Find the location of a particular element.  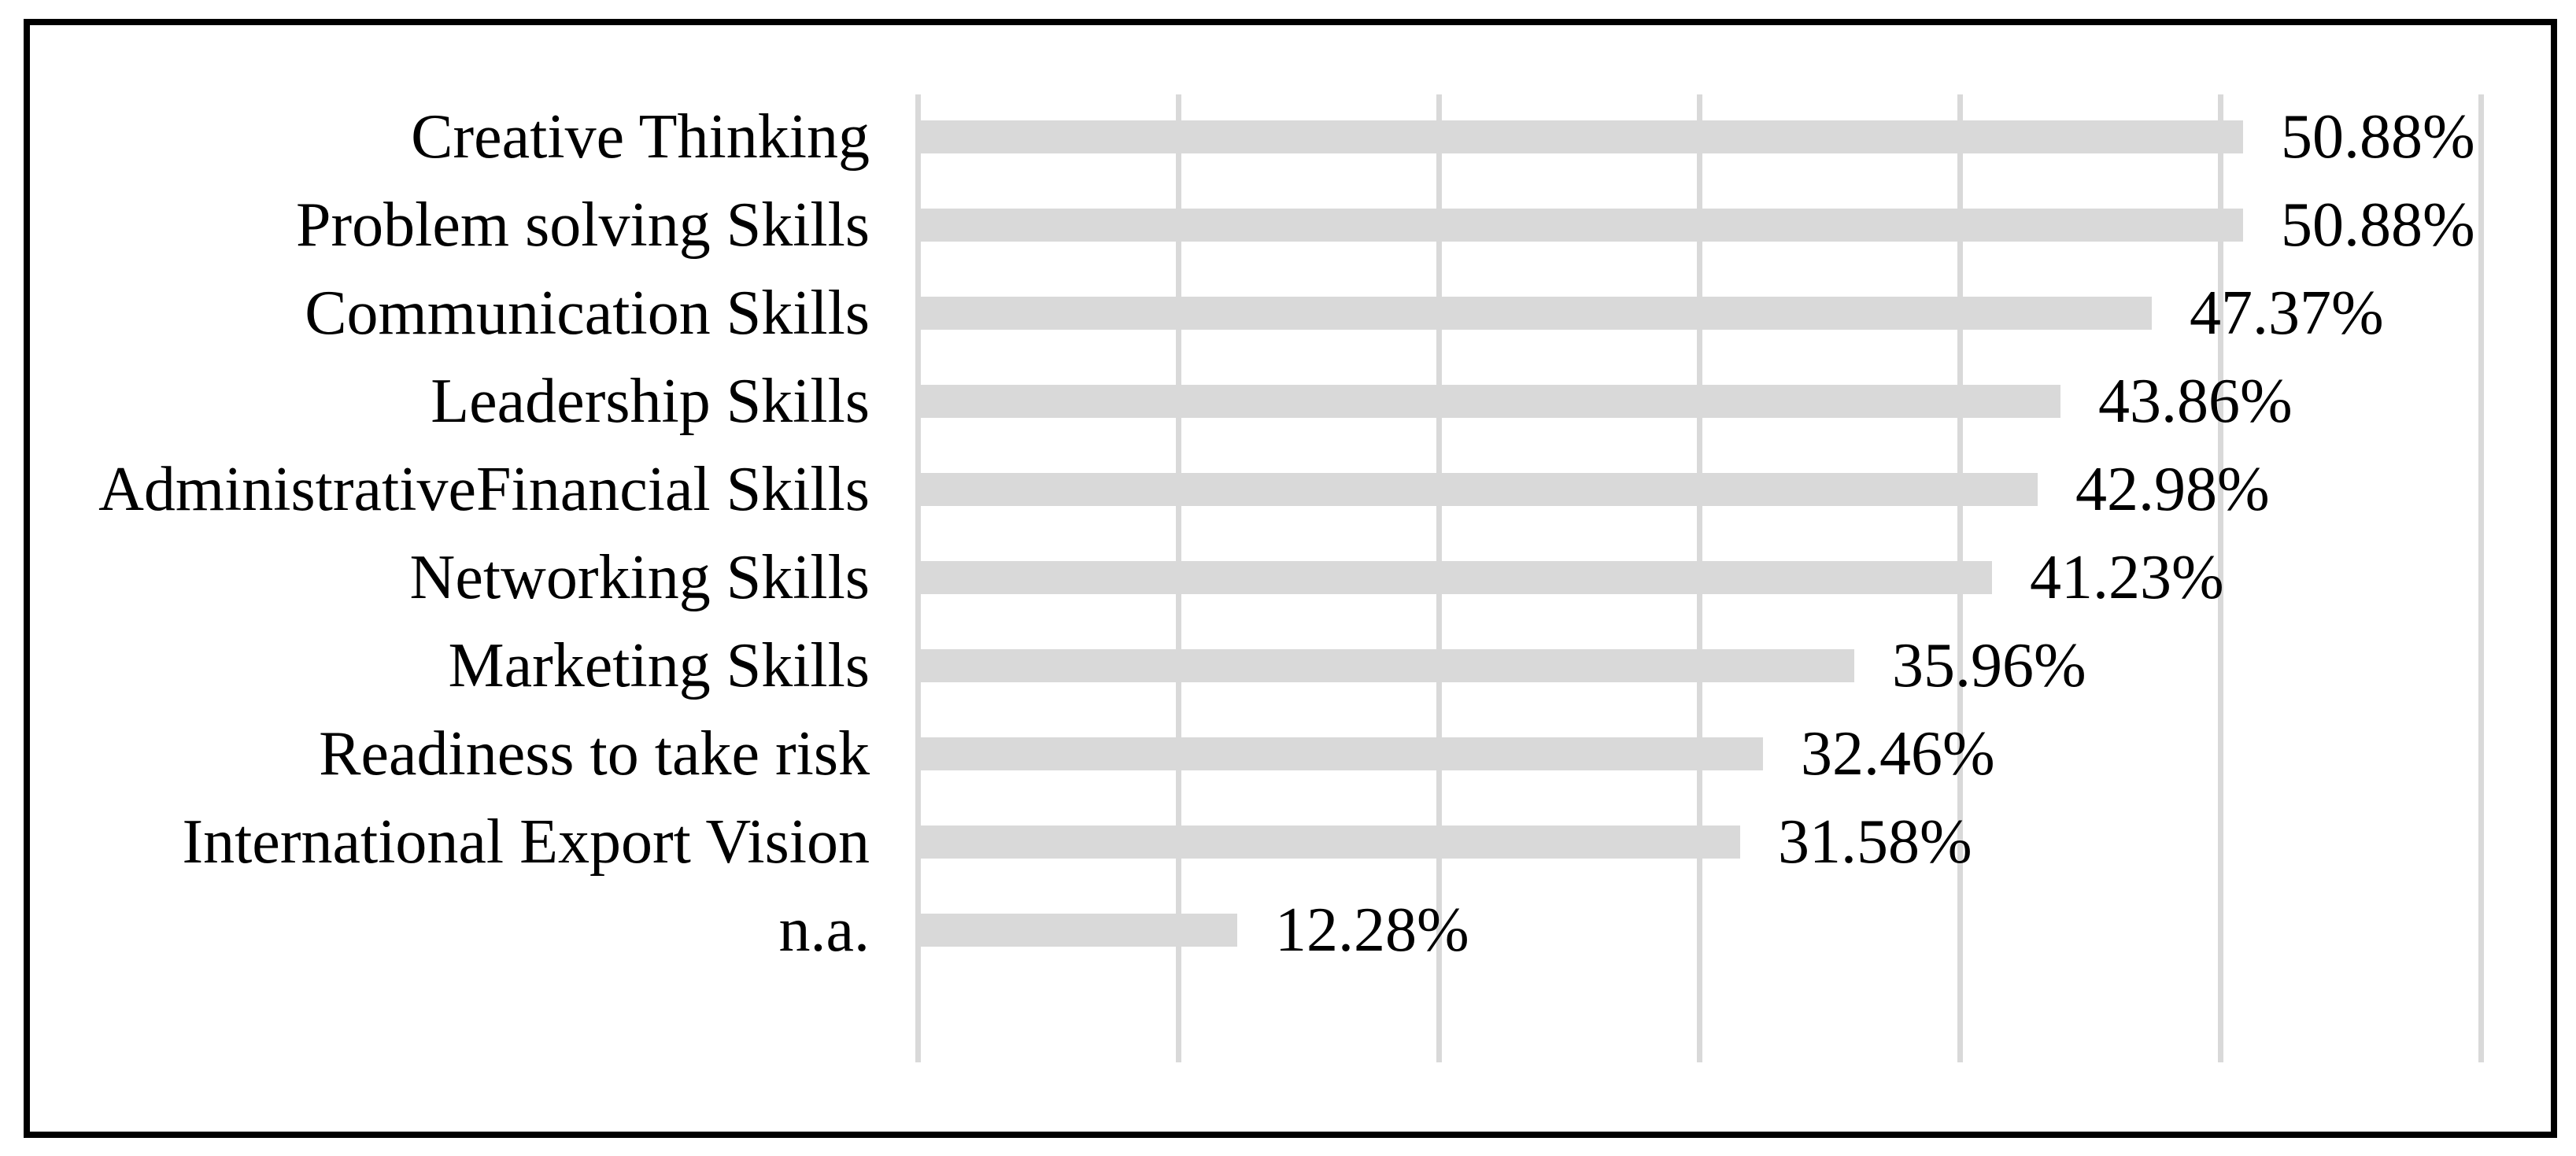

value-label: 12.28% is located at coordinates (1372, 930).